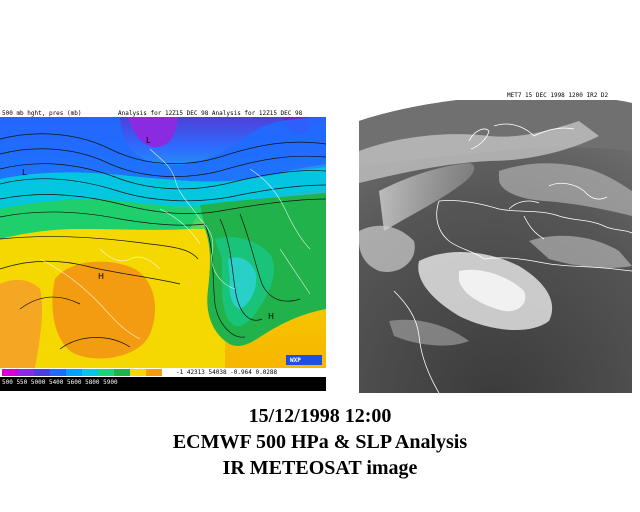 Image resolution: width=640 pixels, height=512 pixels. What do you see at coordinates (295, 360) in the screenshot?
I see `wxp-logo: WXP` at bounding box center [295, 360].